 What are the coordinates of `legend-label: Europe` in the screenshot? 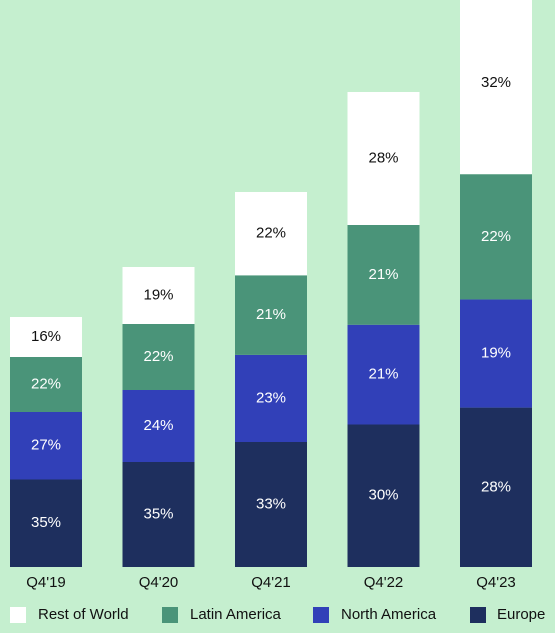 It's located at (521, 614).